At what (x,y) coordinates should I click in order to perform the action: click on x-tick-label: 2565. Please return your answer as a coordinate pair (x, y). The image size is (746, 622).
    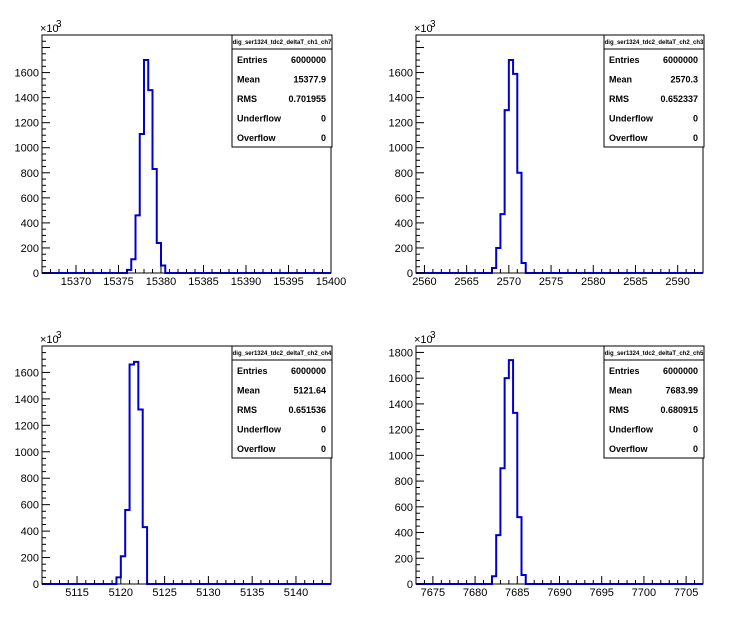
    Looking at the image, I should click on (466, 282).